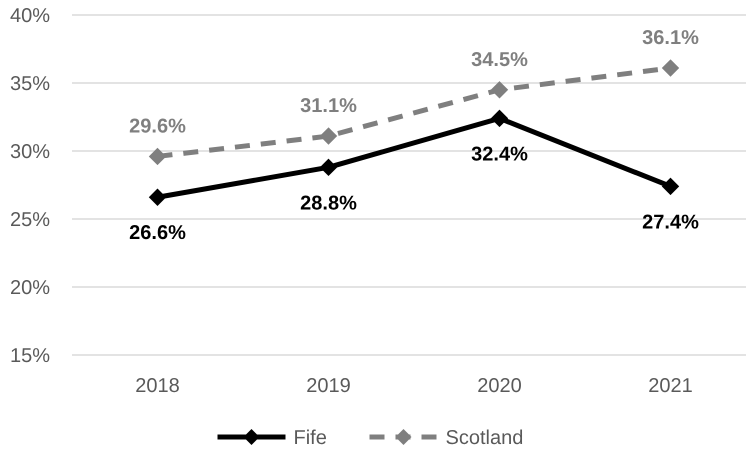 The height and width of the screenshot is (451, 747). What do you see at coordinates (30, 152) in the screenshot?
I see `y-tick-label: 30%` at bounding box center [30, 152].